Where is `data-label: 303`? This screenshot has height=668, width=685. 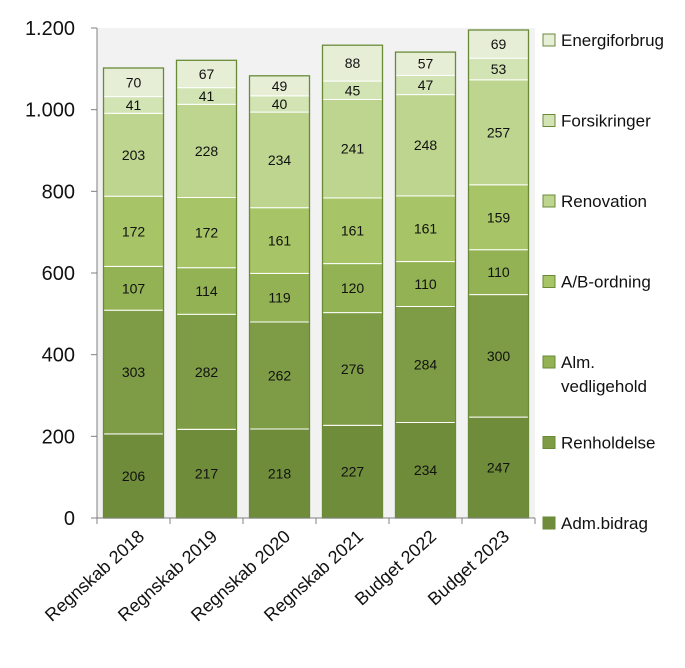
data-label: 303 is located at coordinates (134, 372).